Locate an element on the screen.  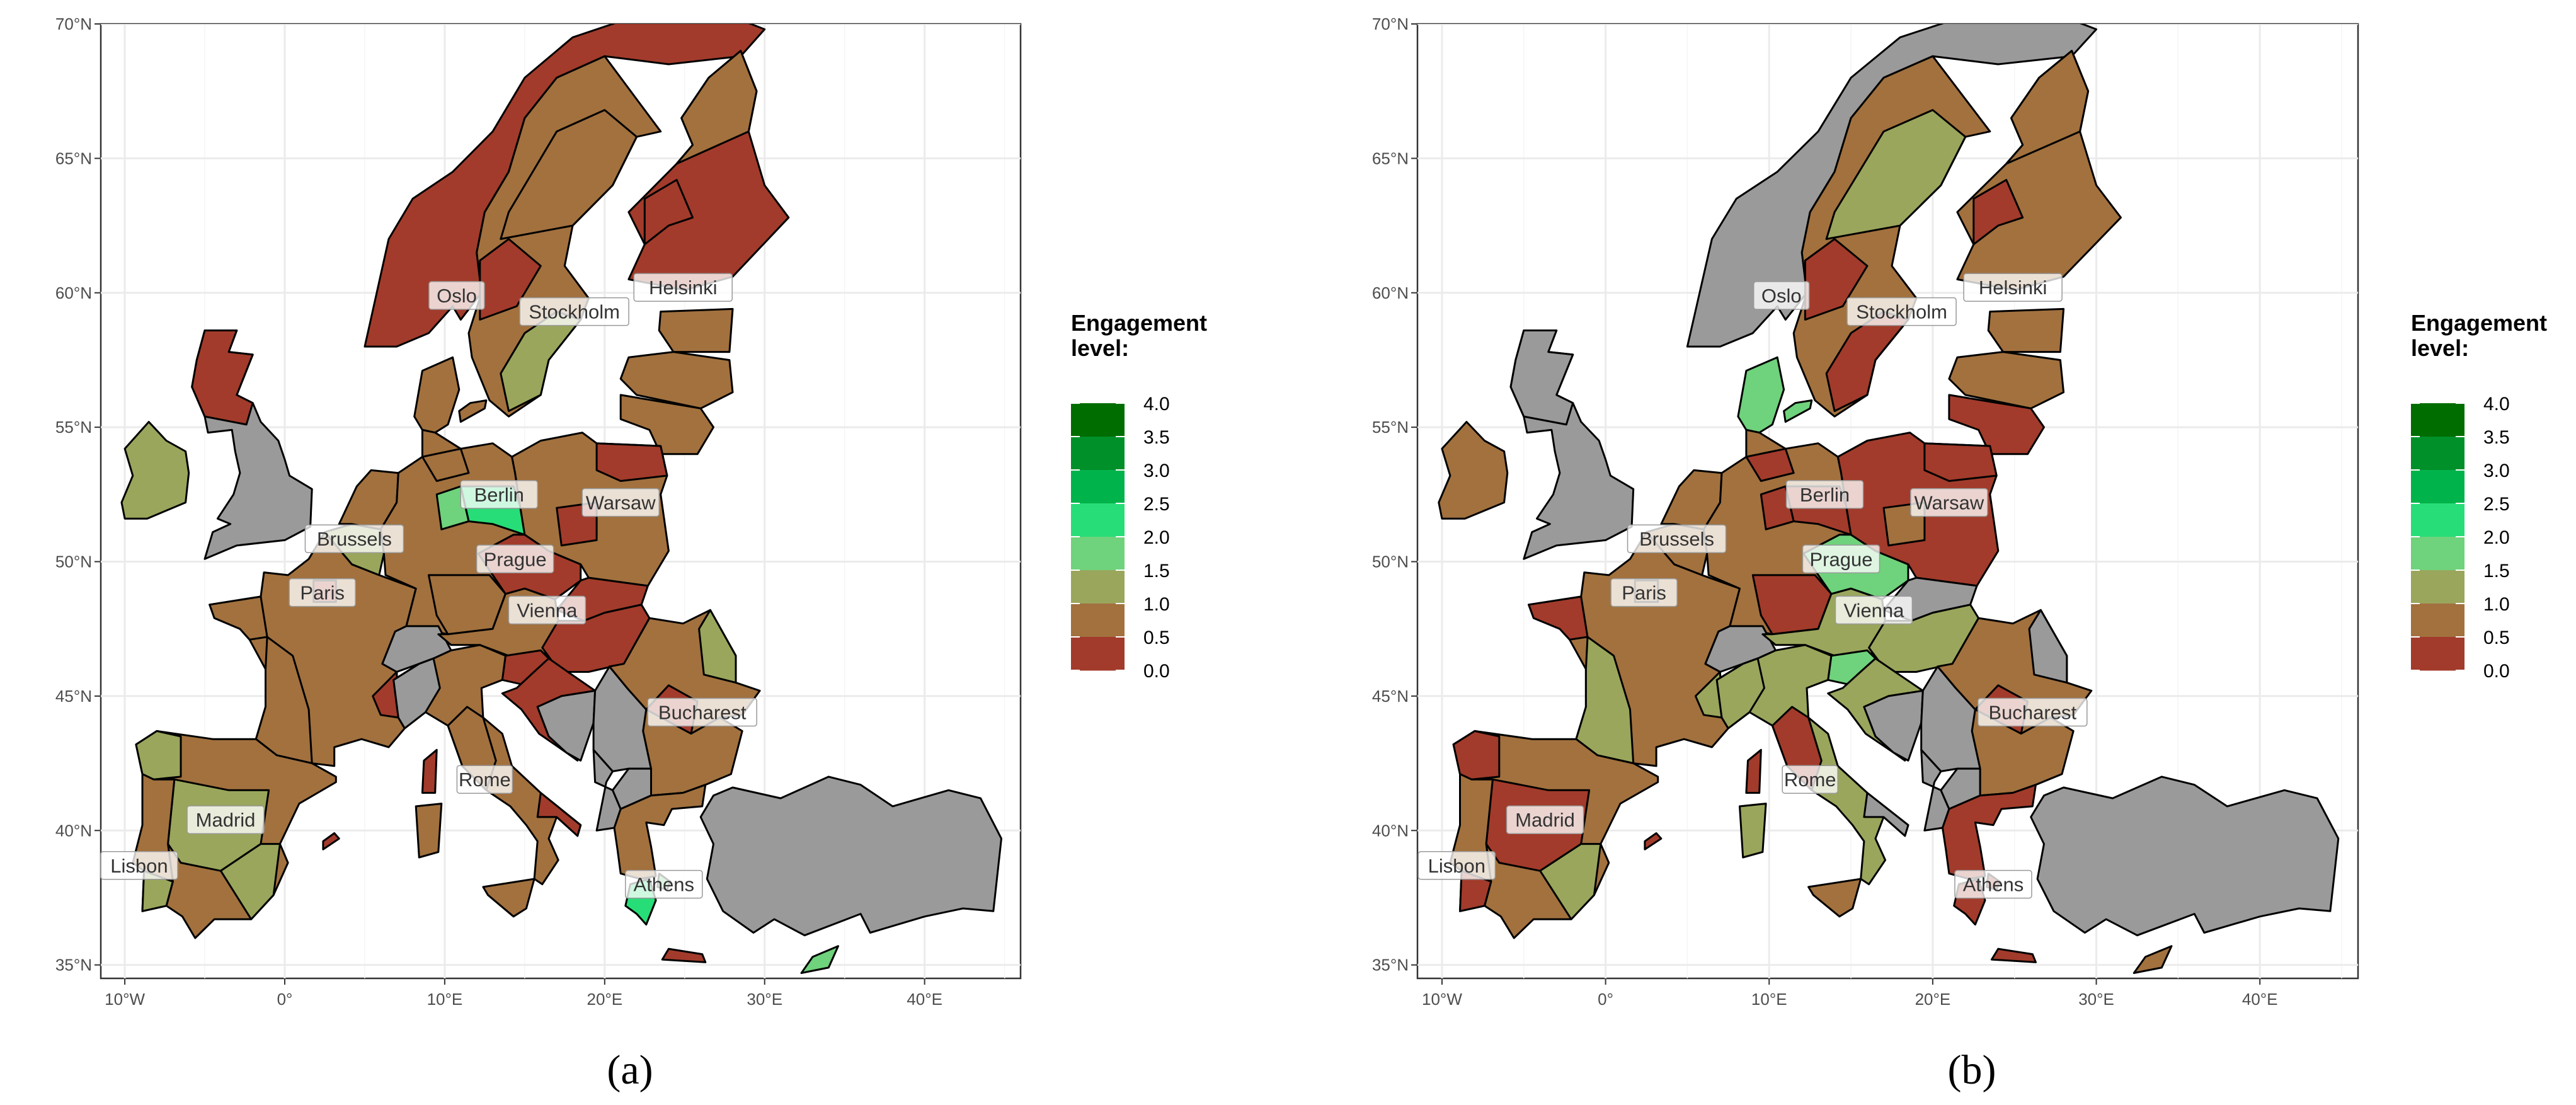
city-label-lisbon: Lisbon is located at coordinates (1457, 865).